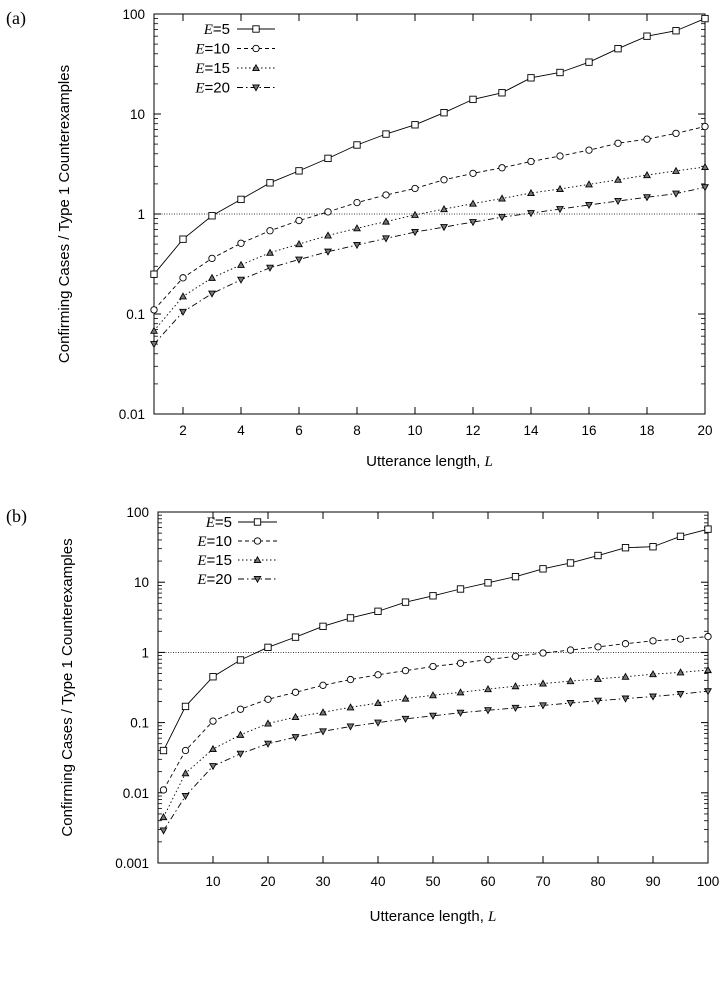 This screenshot has width=727, height=988. What do you see at coordinates (135, 314) in the screenshot?
I see `y-tick-label: 0.1` at bounding box center [135, 314].